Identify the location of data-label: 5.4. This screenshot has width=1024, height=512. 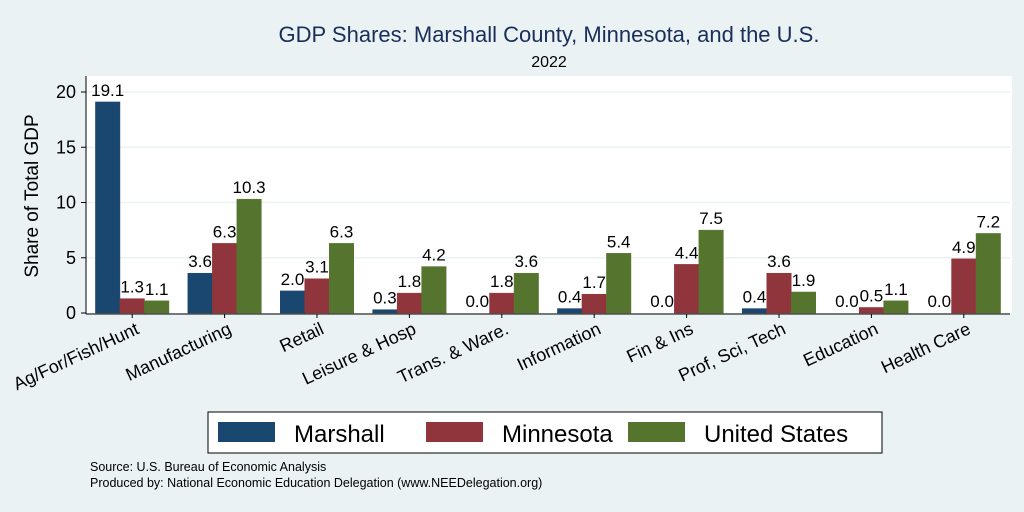
(619, 241).